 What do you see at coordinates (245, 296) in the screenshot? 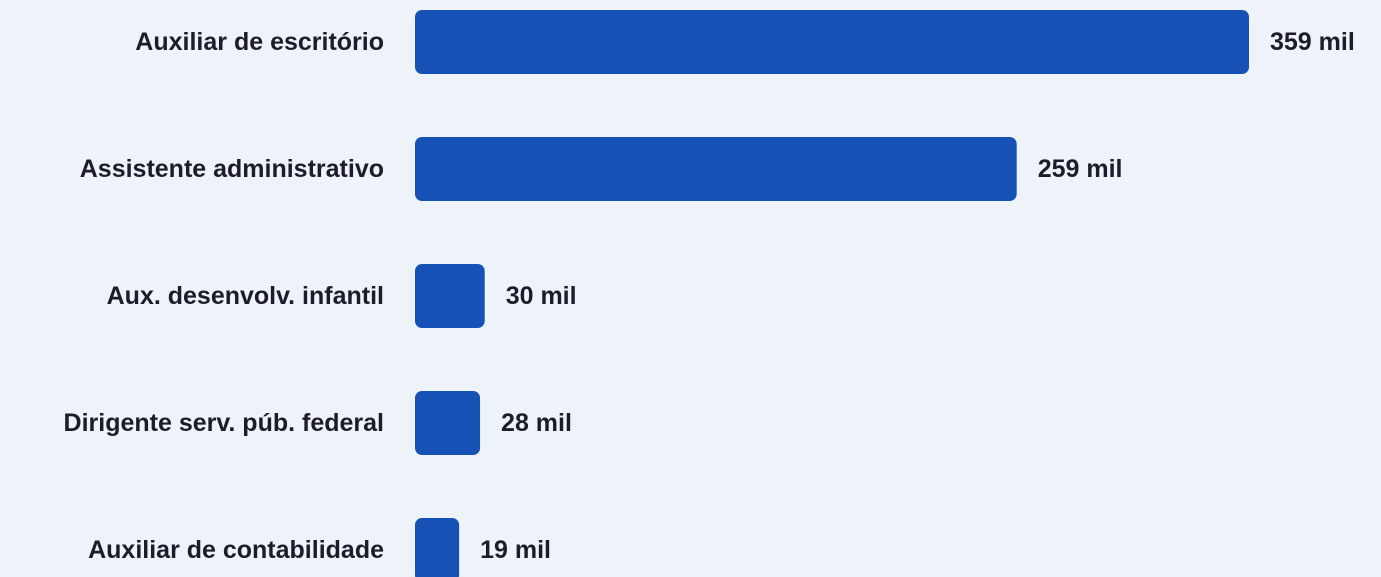
I see `category-label: Aux. desenvolv. infantil` at bounding box center [245, 296].